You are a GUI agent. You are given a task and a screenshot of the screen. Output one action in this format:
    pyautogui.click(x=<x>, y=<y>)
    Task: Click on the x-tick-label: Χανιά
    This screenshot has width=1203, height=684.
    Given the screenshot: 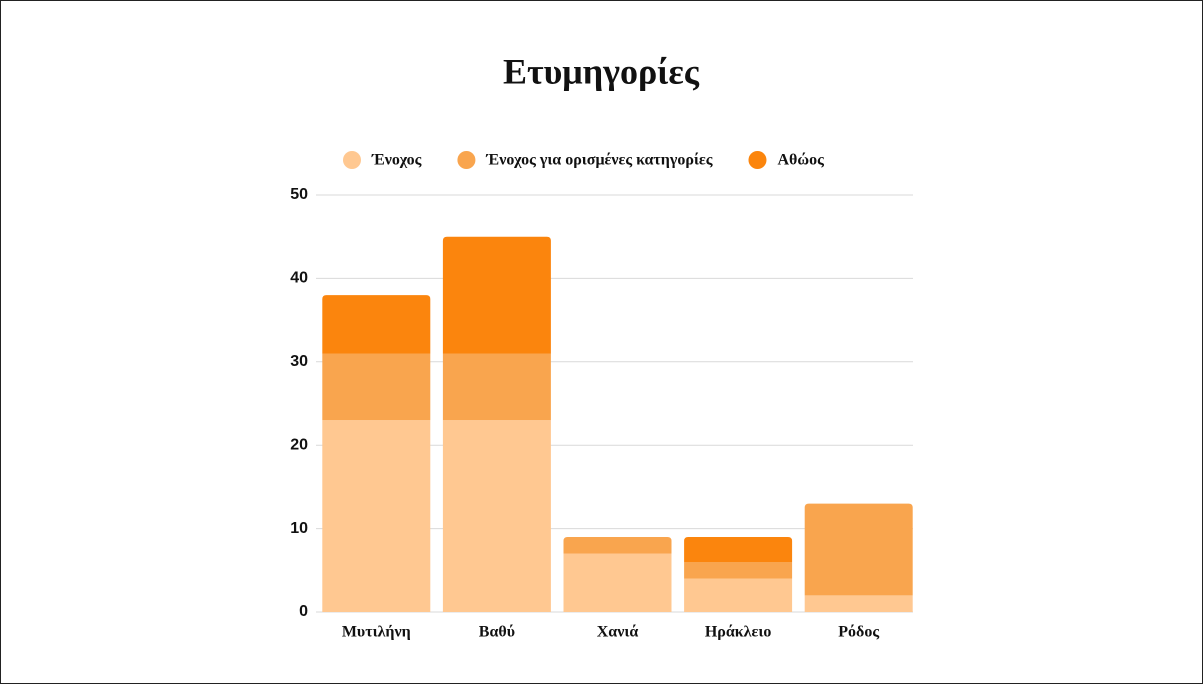 What is the action you would take?
    pyautogui.click(x=618, y=632)
    